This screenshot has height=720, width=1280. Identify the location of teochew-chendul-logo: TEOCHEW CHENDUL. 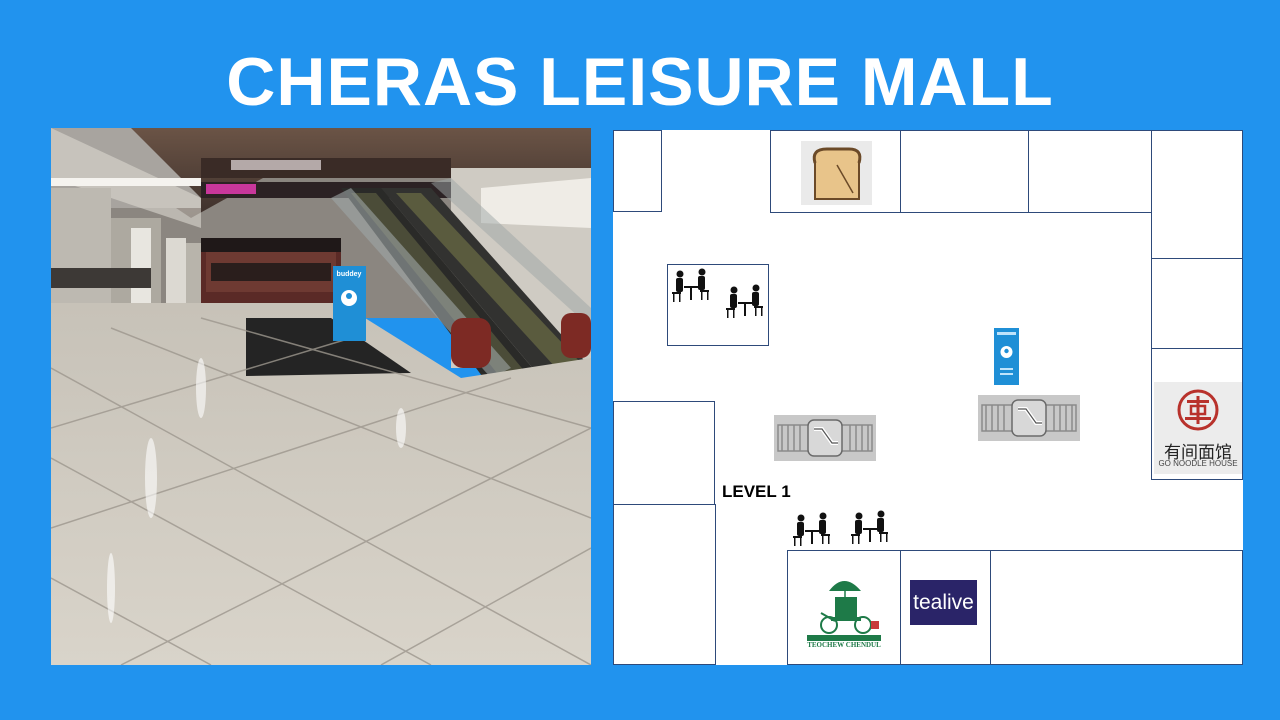
(844, 613).